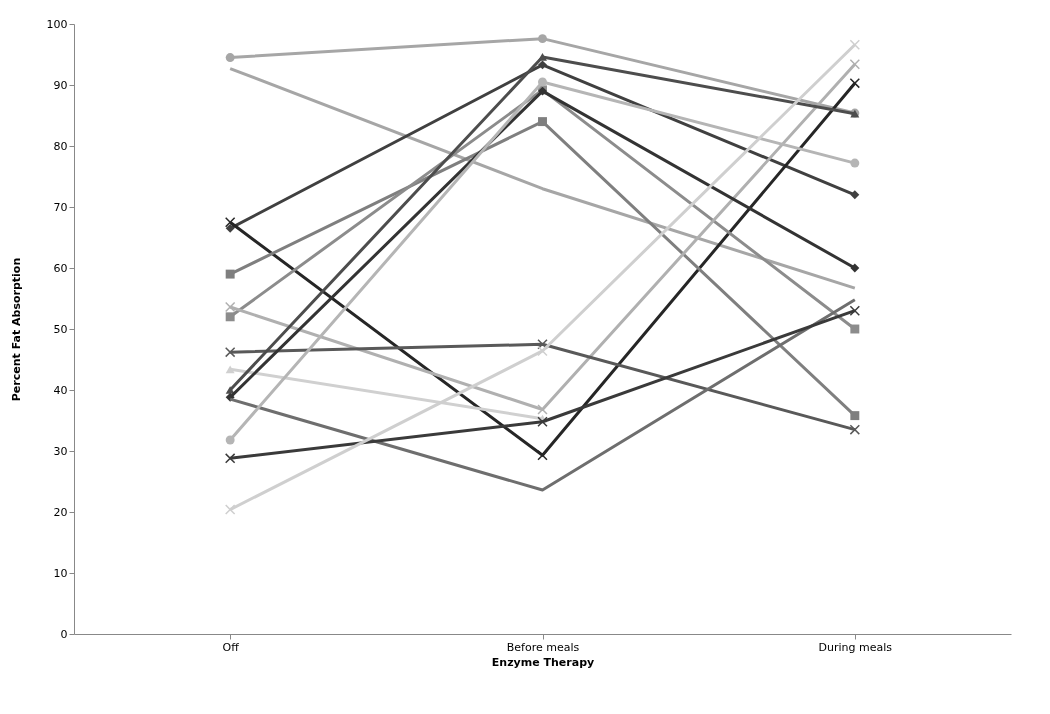 The width and height of the screenshot is (1050, 714). I want to click on y-tick-label: 40, so click(60, 390).